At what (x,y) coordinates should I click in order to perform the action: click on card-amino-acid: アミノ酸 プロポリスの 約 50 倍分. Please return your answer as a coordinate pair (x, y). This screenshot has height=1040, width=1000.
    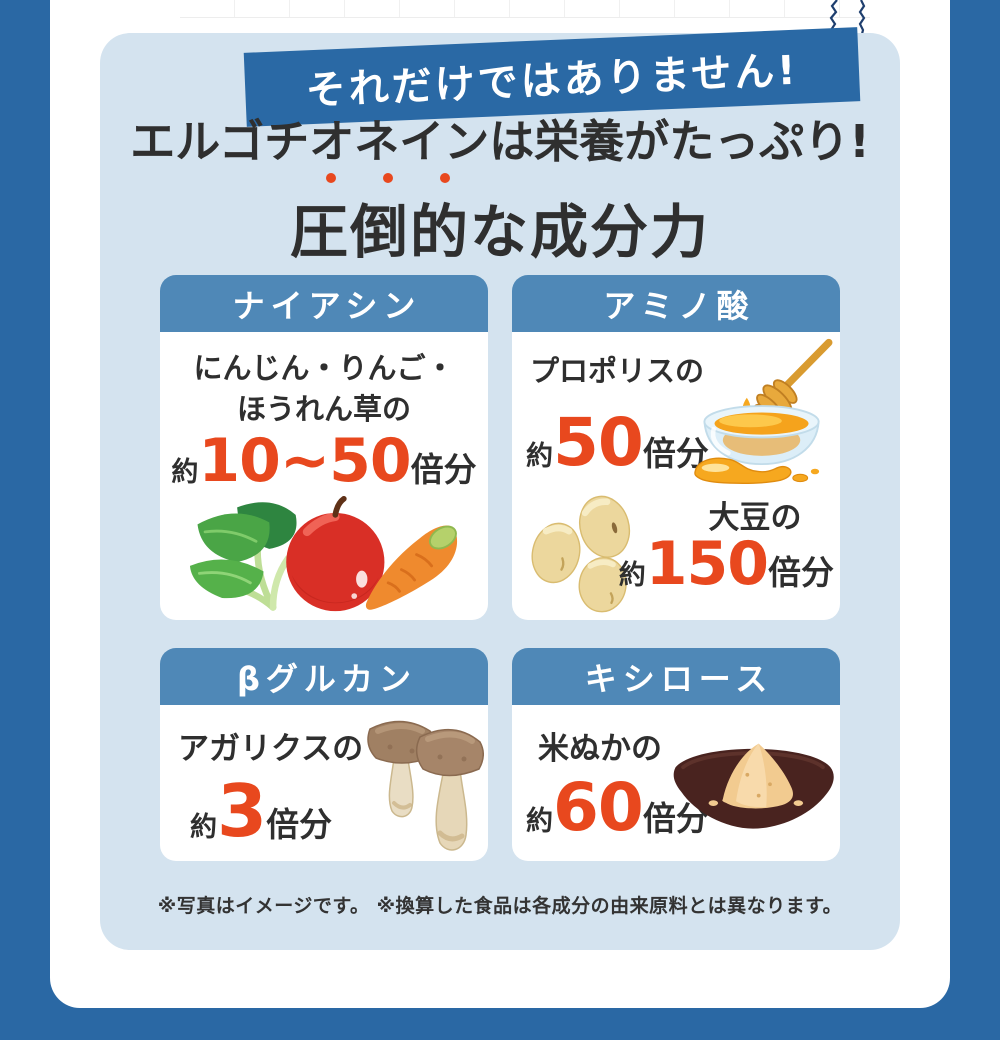
    Looking at the image, I should click on (676, 447).